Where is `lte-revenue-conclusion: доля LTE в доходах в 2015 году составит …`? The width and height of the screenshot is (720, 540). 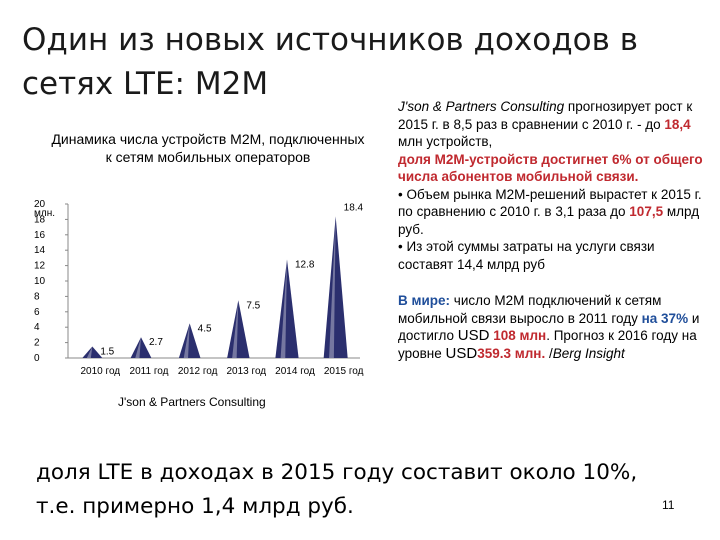 lte-revenue-conclusion: доля LTE в доходах в 2015 году составит … is located at coordinates (337, 489).